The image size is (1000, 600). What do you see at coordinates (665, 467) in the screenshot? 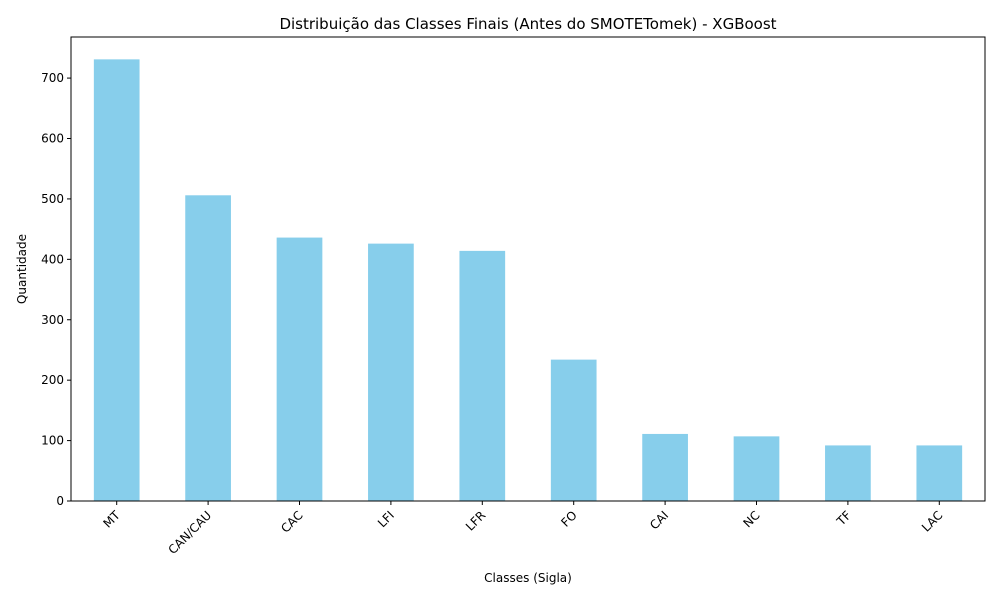
I see `bar-cai` at bounding box center [665, 467].